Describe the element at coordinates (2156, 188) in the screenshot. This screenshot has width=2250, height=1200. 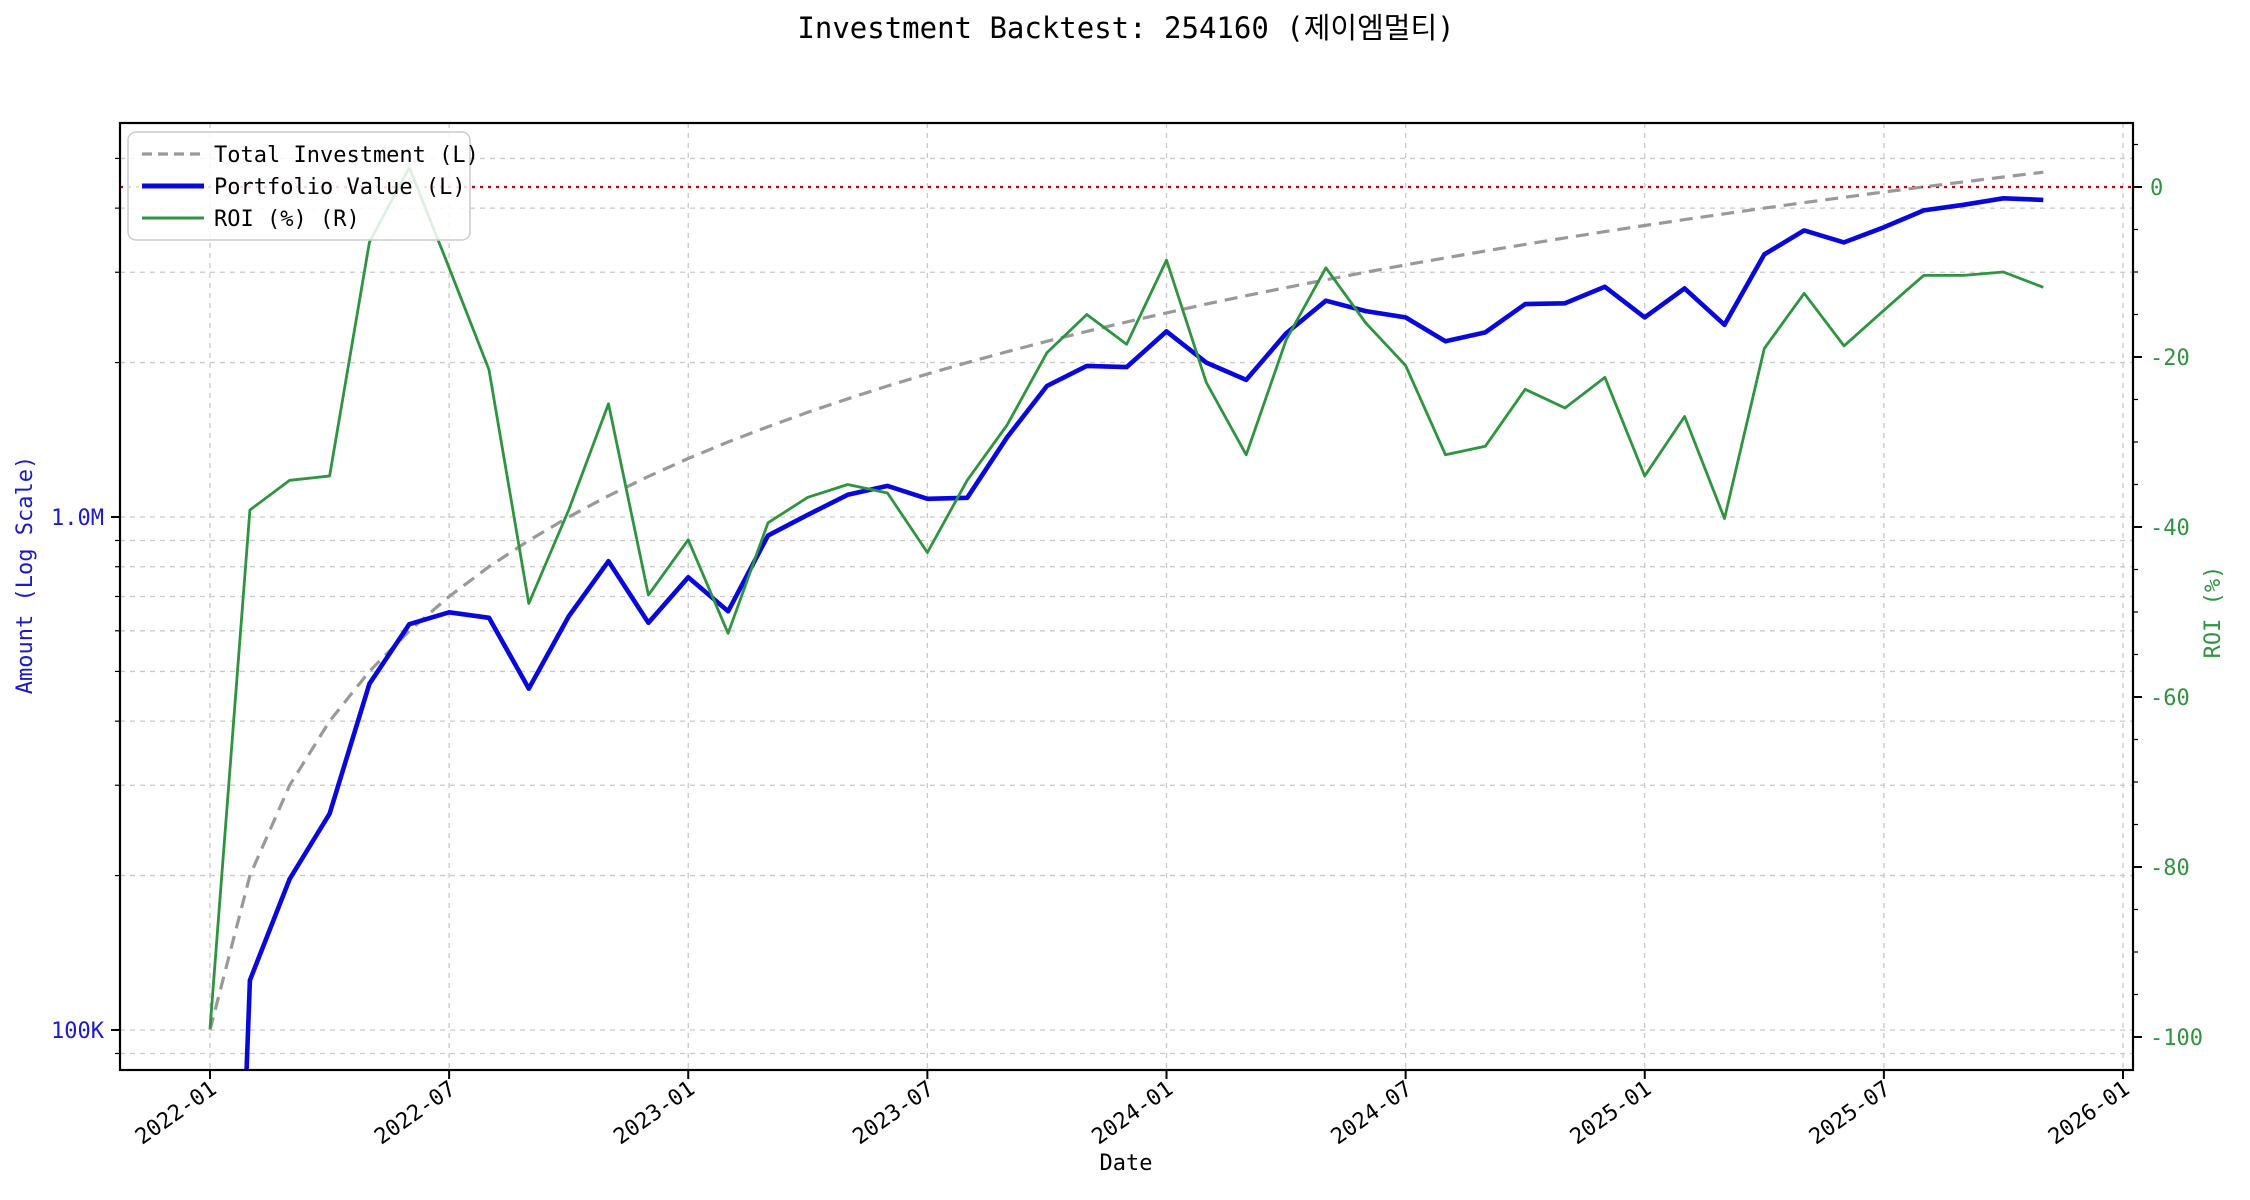
I see `y-right-tick-label: 0` at that location.